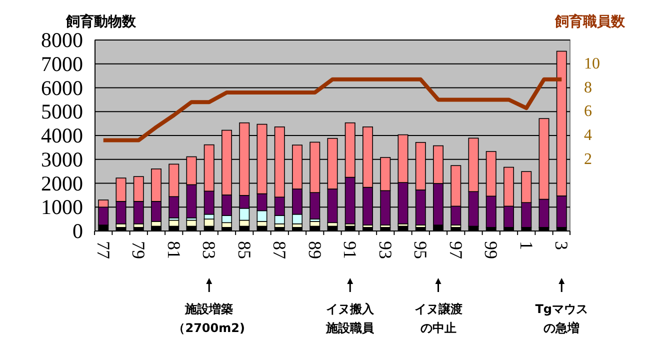 This screenshot has height=347, width=658. I want to click on x-tick-label: 77, so click(103, 250).